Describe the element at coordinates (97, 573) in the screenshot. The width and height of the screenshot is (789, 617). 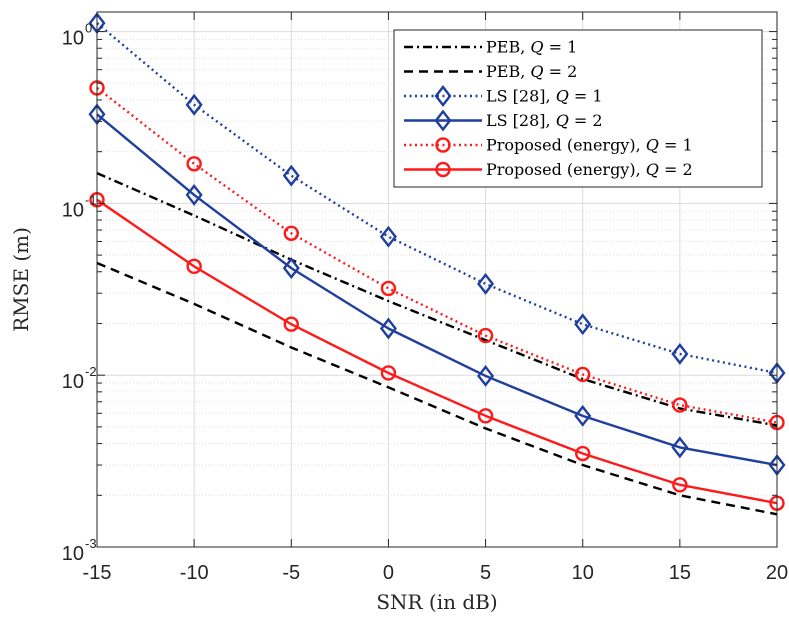
I see `x-tick-label: -15` at that location.